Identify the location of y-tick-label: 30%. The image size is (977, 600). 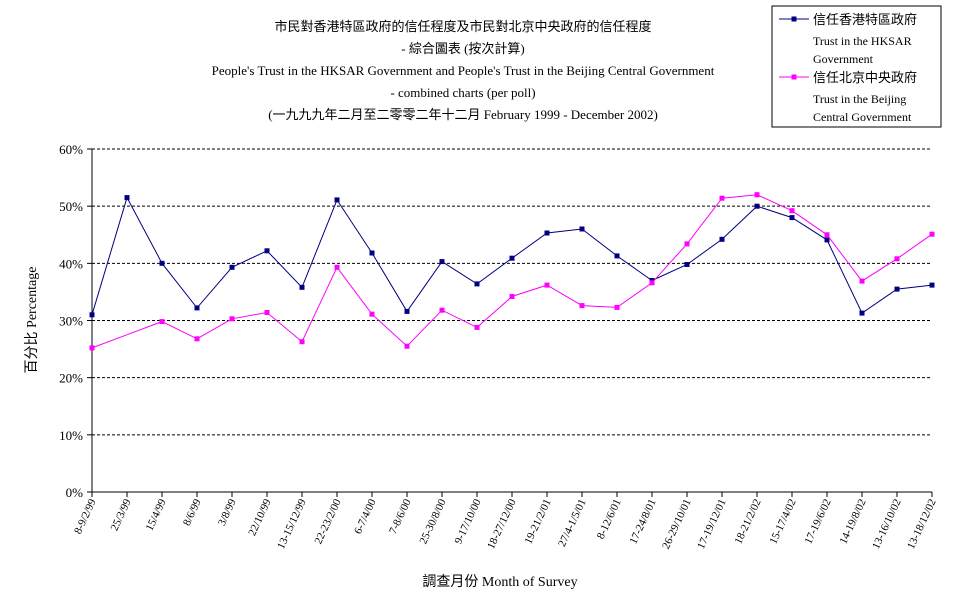
(71, 321).